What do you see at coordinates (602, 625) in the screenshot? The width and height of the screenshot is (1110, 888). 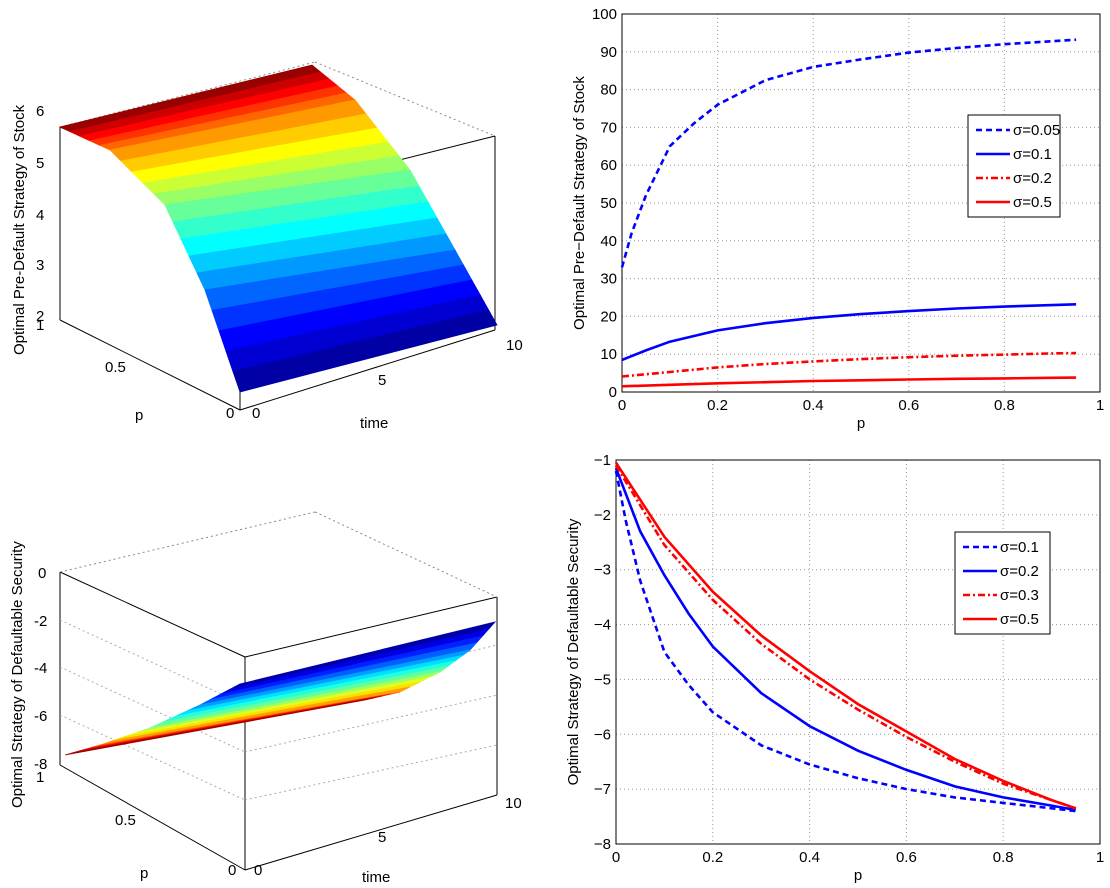 I see `y-tick-label: −4` at bounding box center [602, 625].